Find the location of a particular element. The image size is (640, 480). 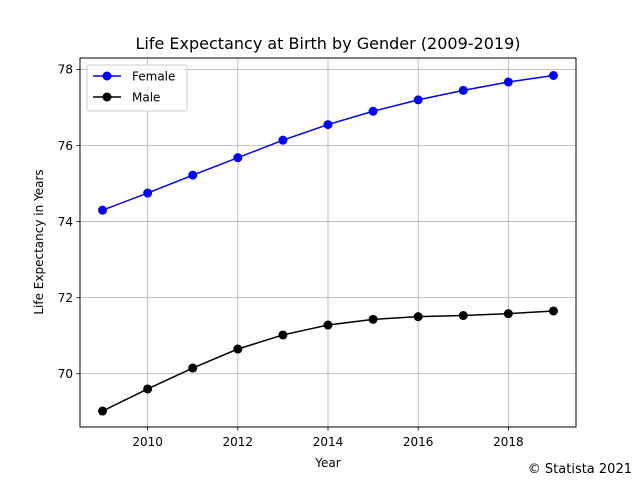

legend-label-female: Female is located at coordinates (153, 77).